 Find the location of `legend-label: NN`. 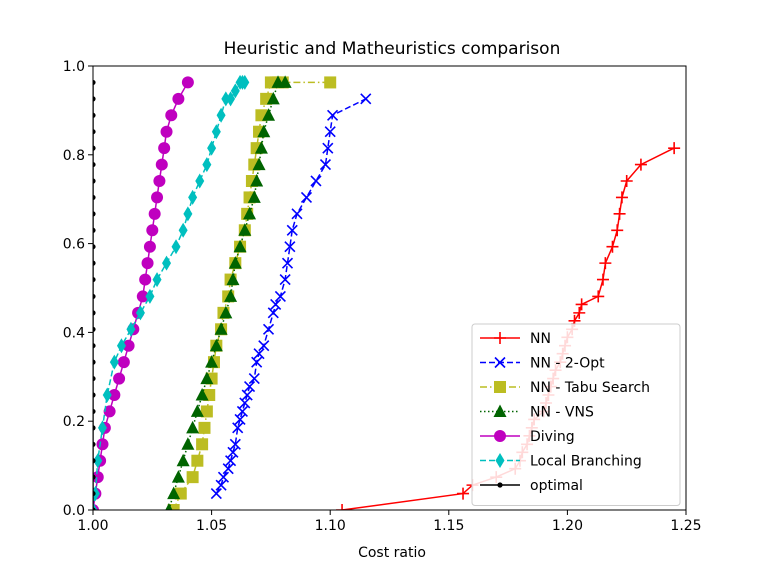

legend-label: NN is located at coordinates (540, 339).